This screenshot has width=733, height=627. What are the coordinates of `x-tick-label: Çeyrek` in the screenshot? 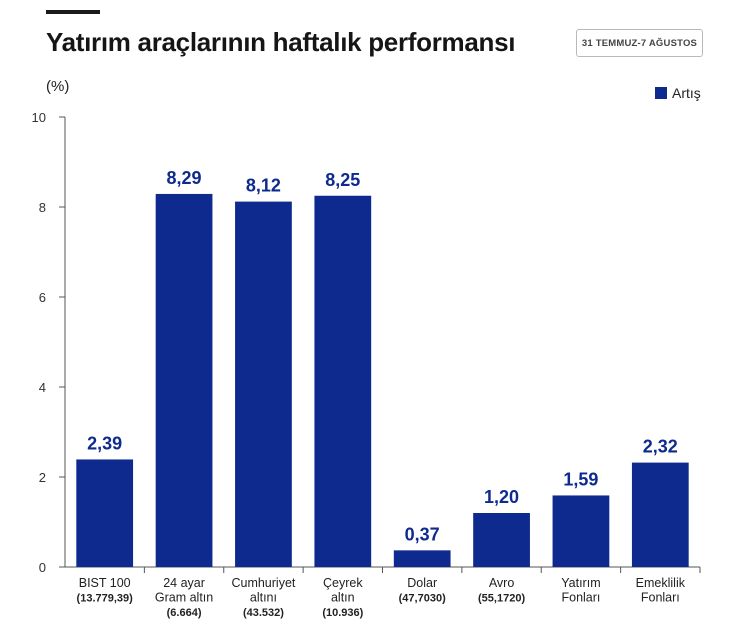 It's located at (343, 583).